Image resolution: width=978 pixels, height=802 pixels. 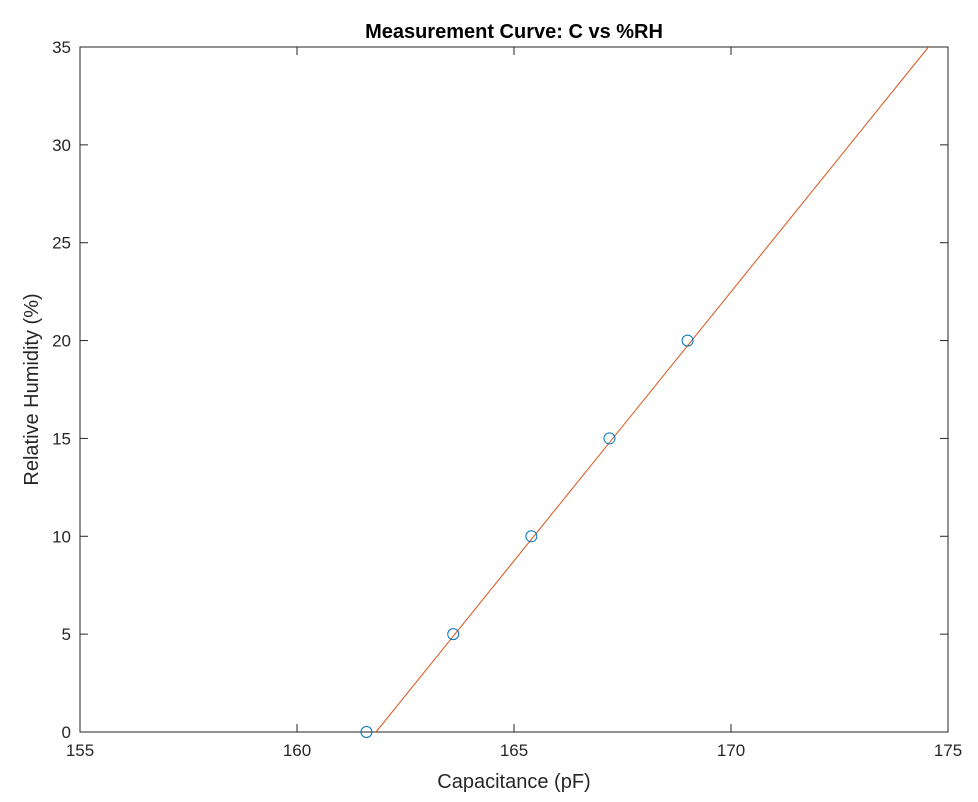 What do you see at coordinates (32, 389) in the screenshot?
I see `y-axis-label: Relative Humidity (%)` at bounding box center [32, 389].